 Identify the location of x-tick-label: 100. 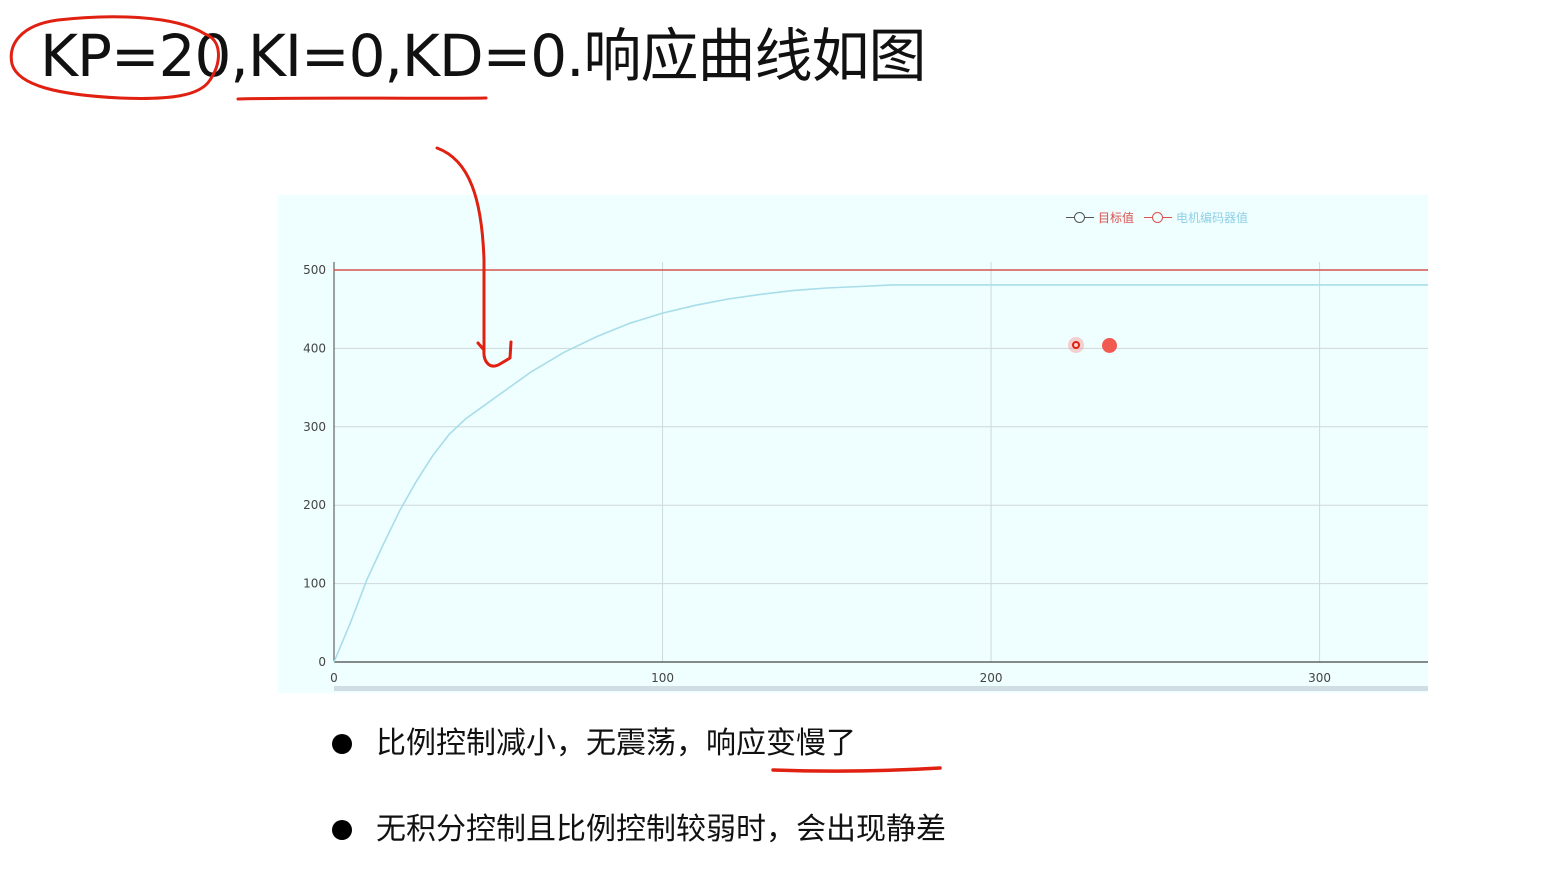
(662, 678).